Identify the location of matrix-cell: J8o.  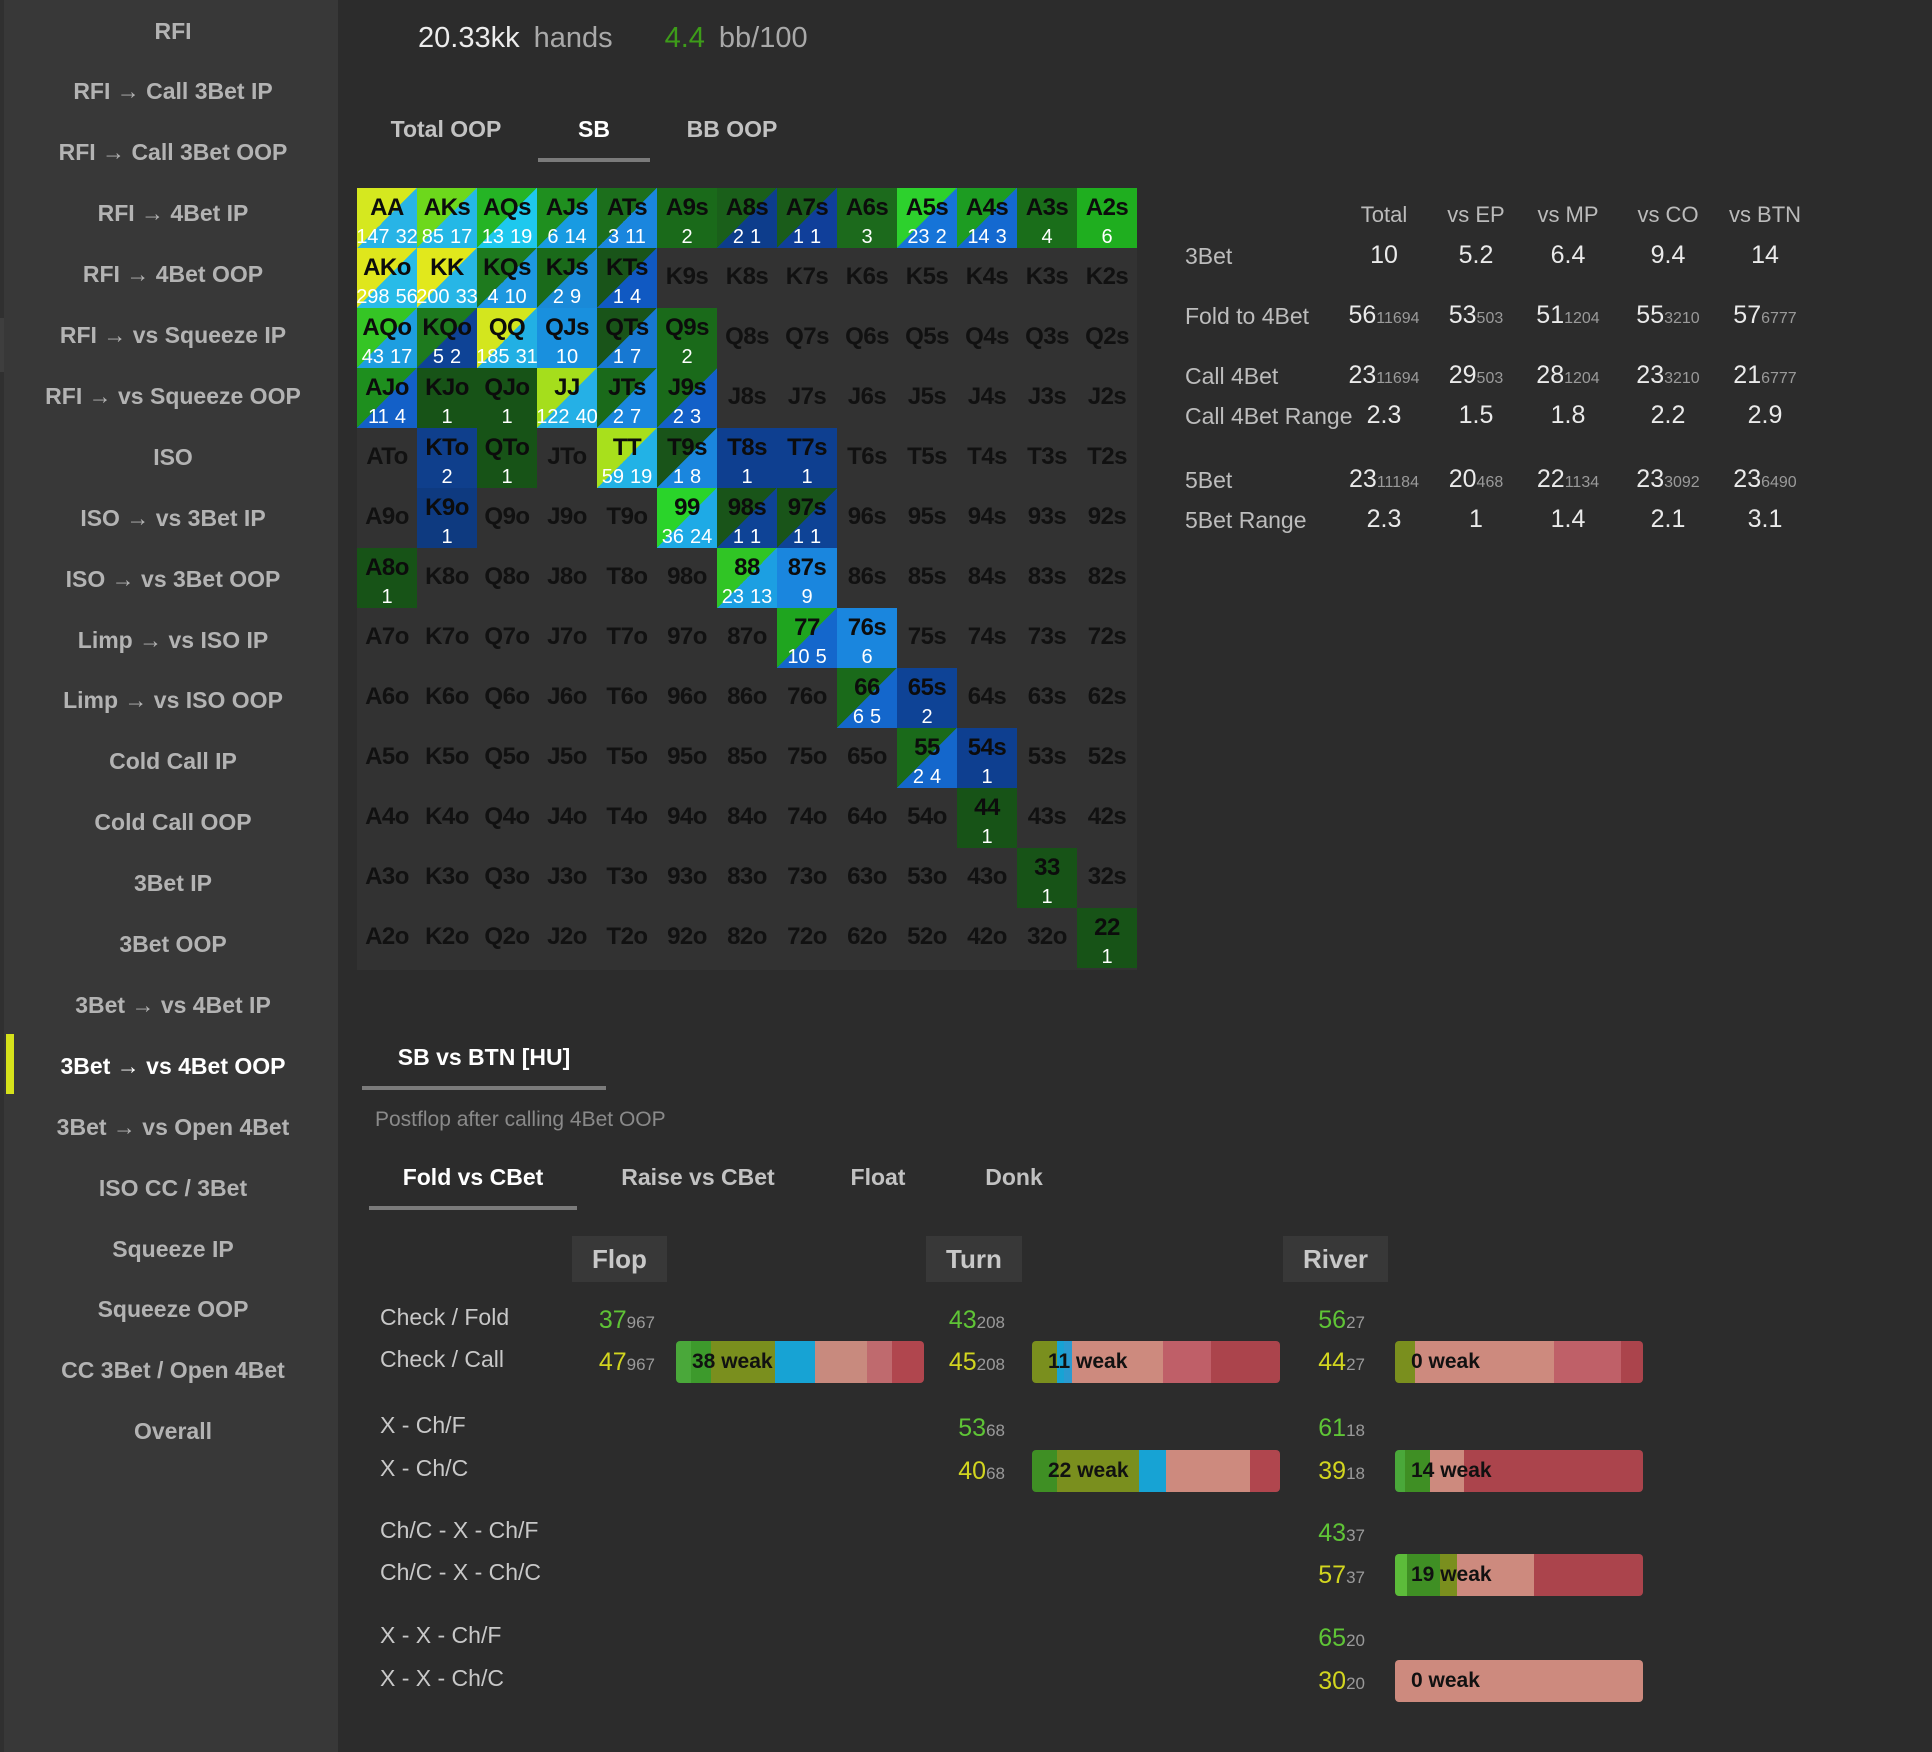
(567, 578).